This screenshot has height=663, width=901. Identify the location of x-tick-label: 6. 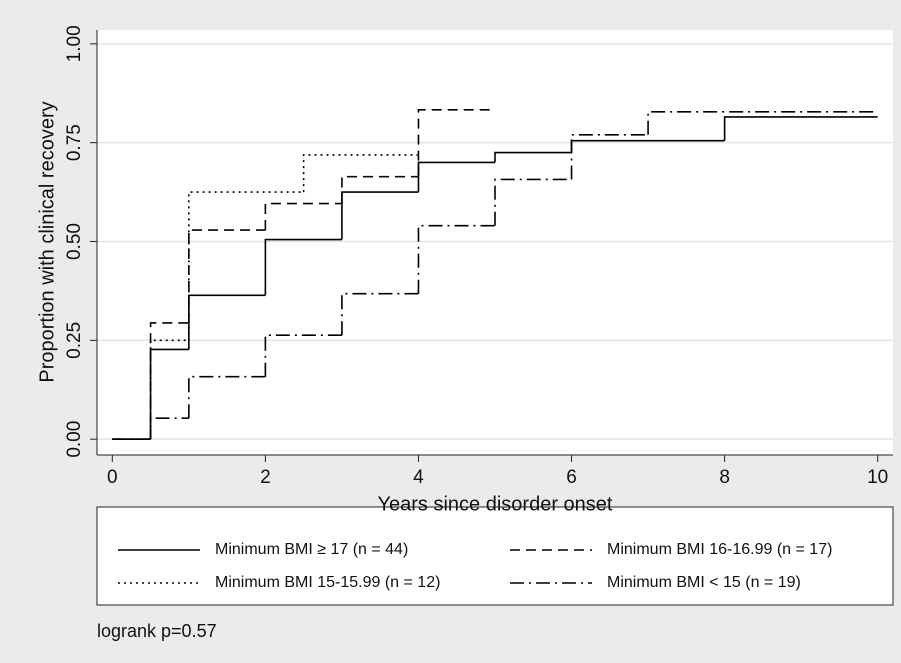
(571, 477).